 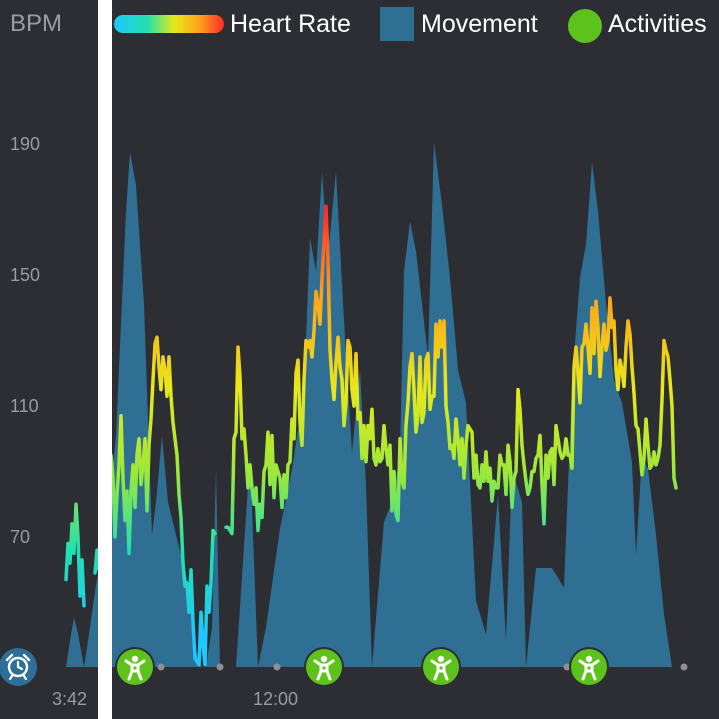 I want to click on y-axis-title: BPM, so click(x=36, y=23).